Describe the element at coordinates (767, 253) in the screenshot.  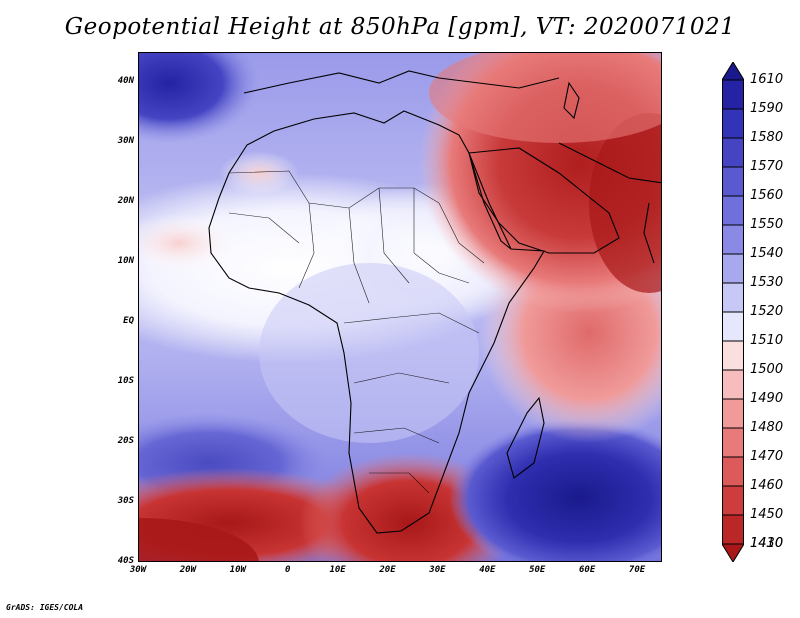
I see `colorbar-label: 1540` at that location.